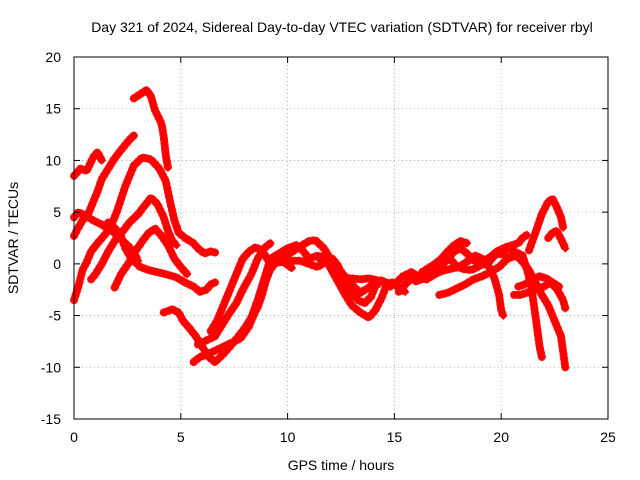 This screenshot has height=480, width=640. Describe the element at coordinates (53, 57) in the screenshot. I see `y-tick-label: 20` at that location.